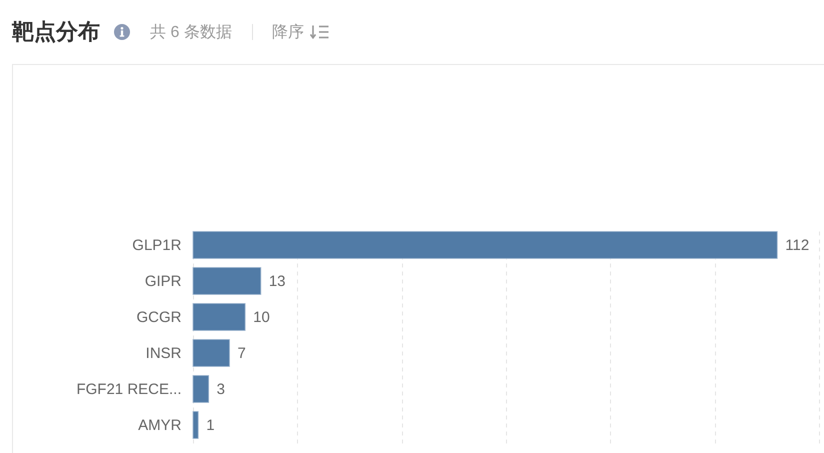  What do you see at coordinates (191, 32) in the screenshot?
I see `chart-subtitle: 共 6 条数据` at bounding box center [191, 32].